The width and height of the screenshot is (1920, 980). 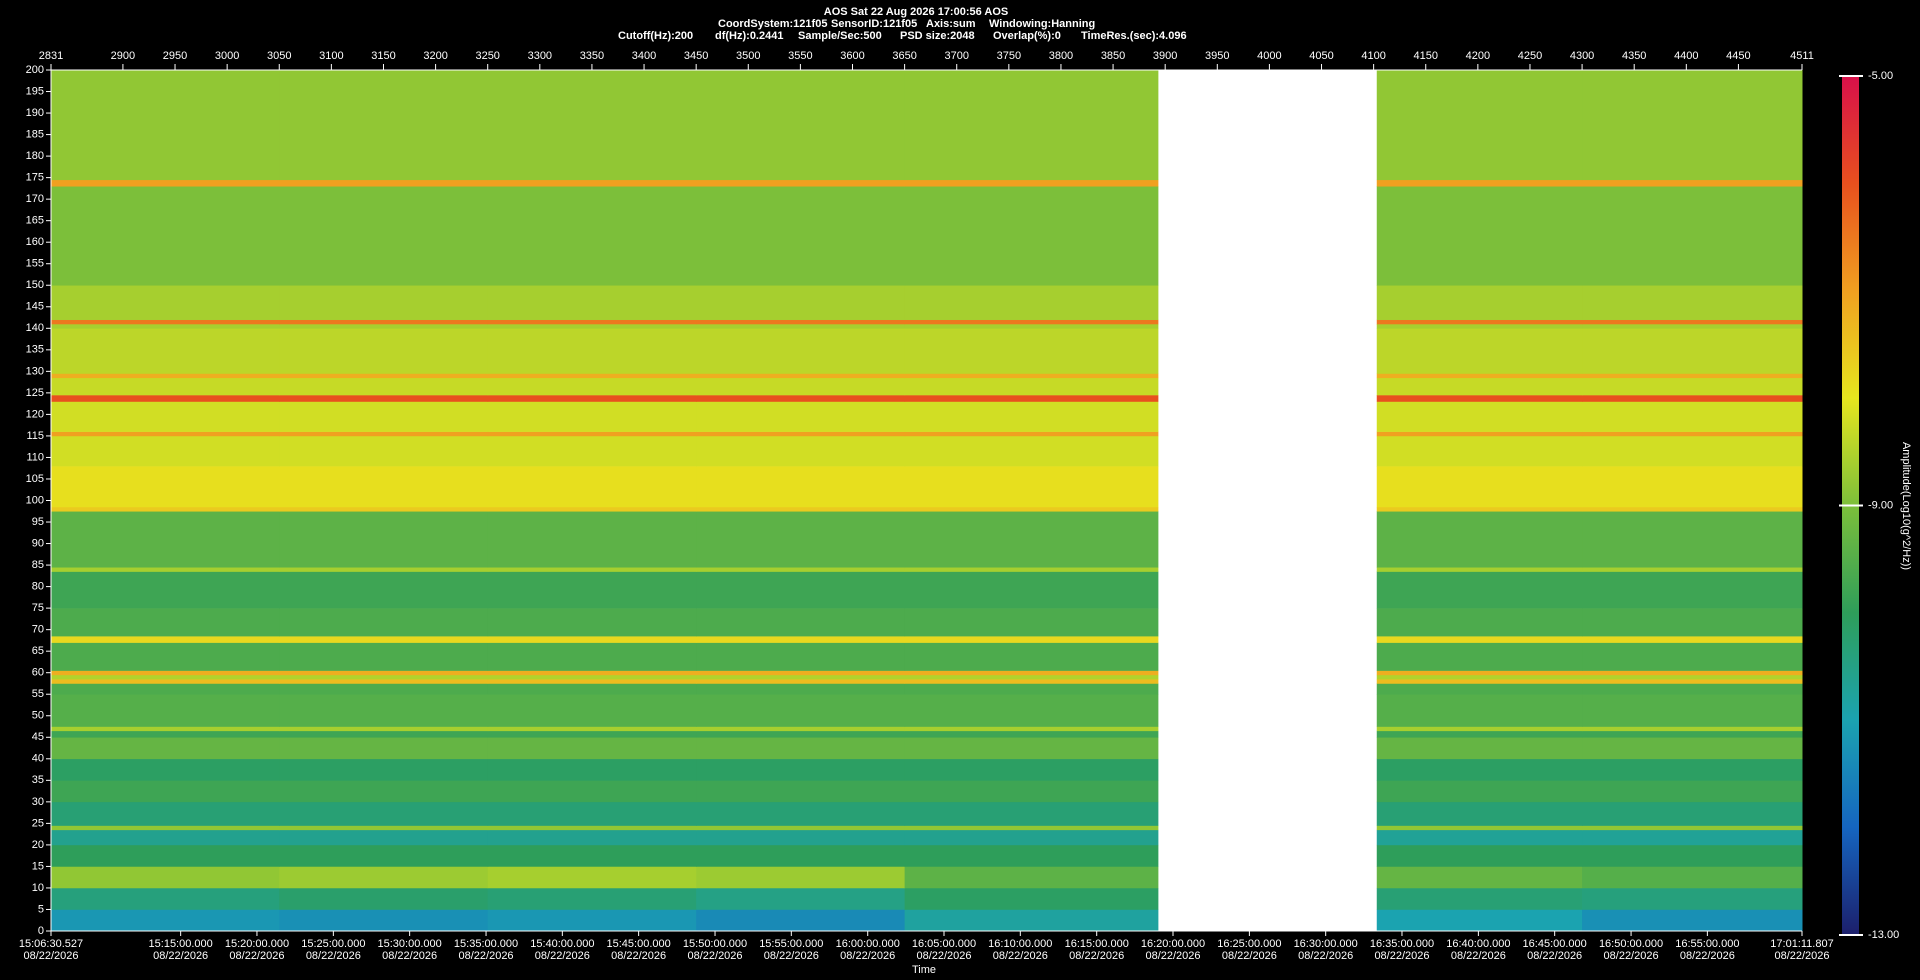 What do you see at coordinates (486, 944) in the screenshot?
I see `x2-tick-label: 15:35:00.000` at bounding box center [486, 944].